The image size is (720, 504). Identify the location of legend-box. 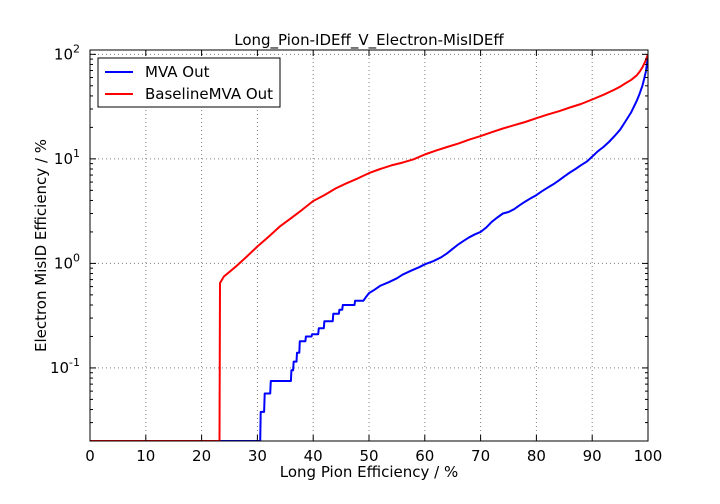
(189, 82).